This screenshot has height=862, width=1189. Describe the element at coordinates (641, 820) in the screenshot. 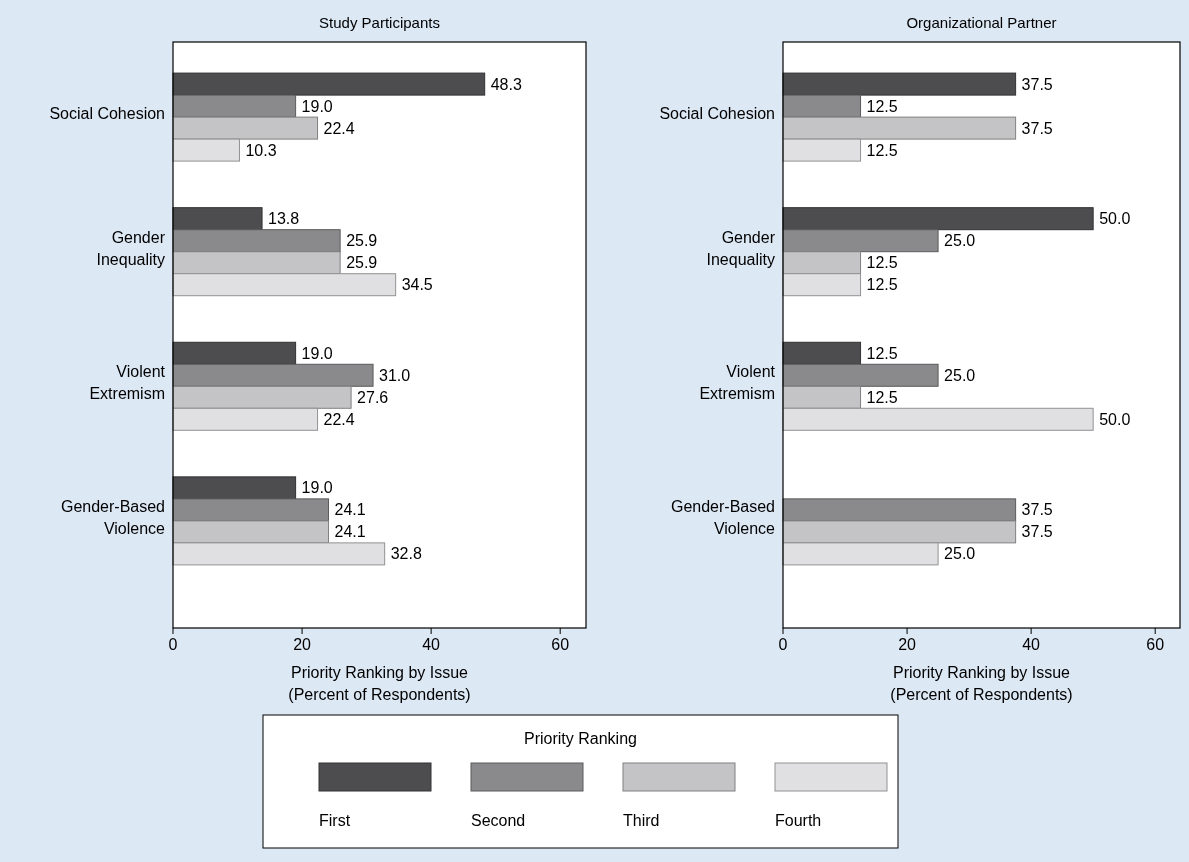

I see `text: Third` at that location.